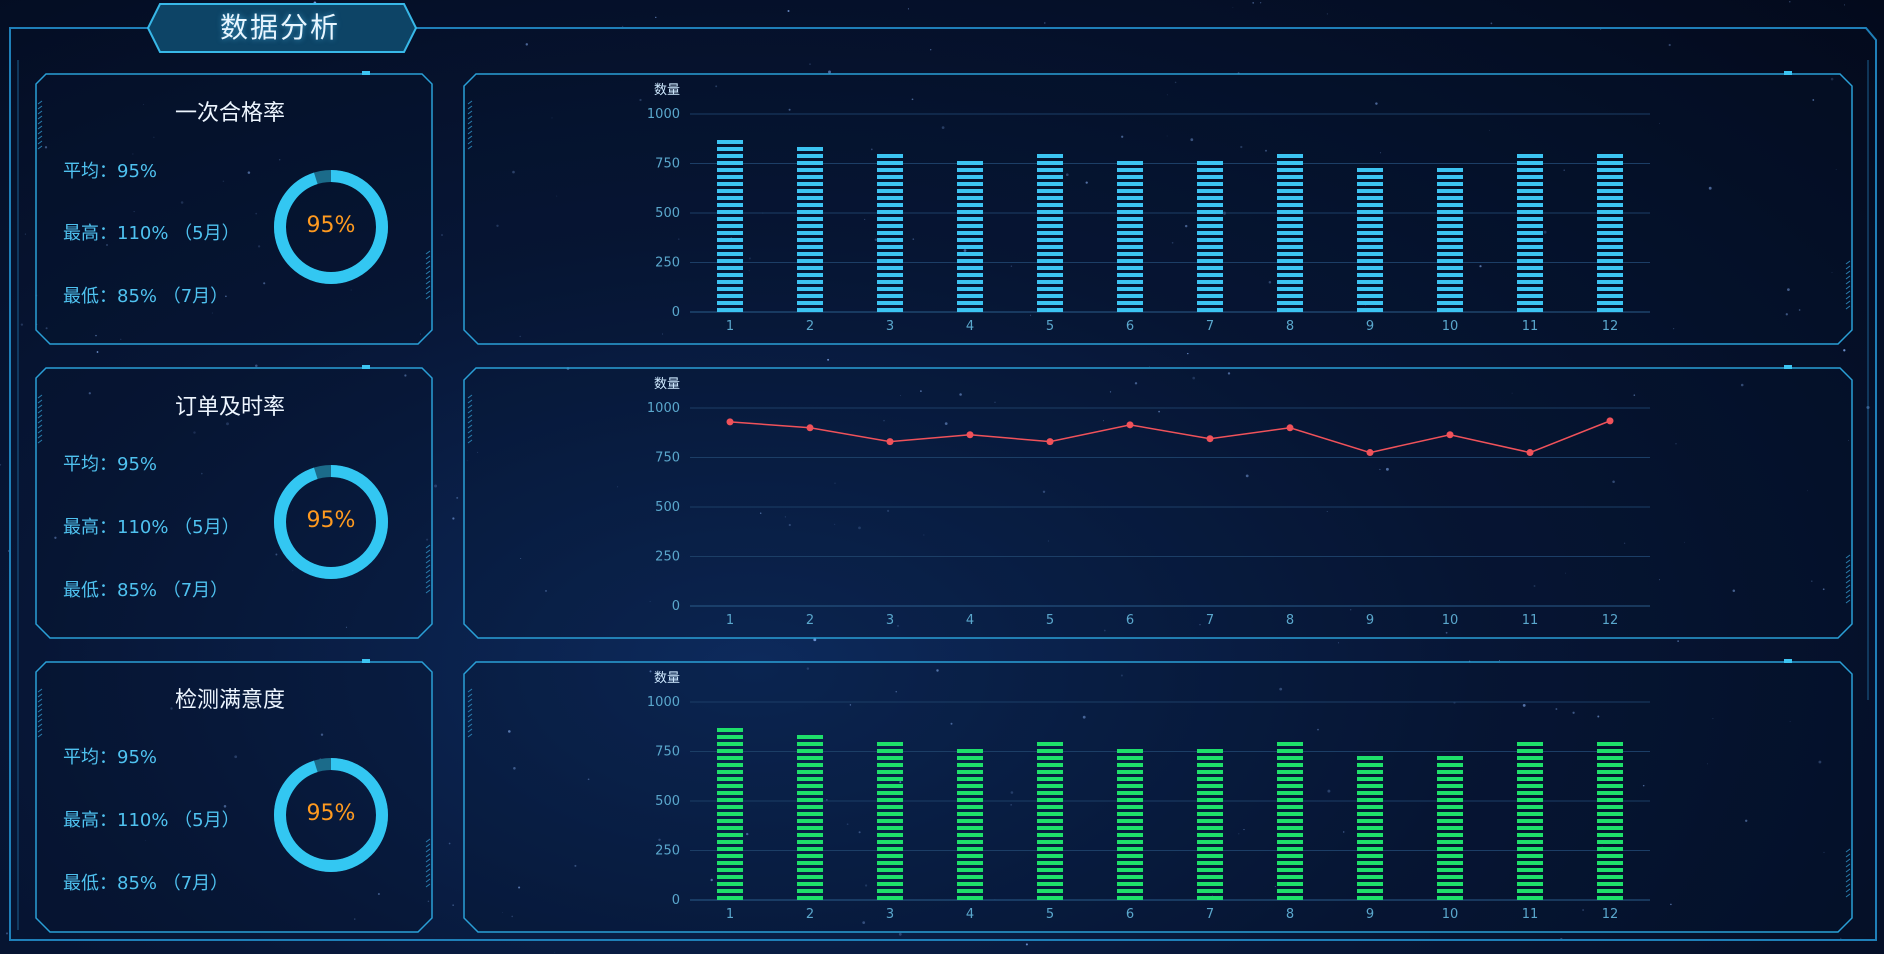  What do you see at coordinates (229, 700) in the screenshot?
I see `stat-card-title: 检测满意度` at bounding box center [229, 700].